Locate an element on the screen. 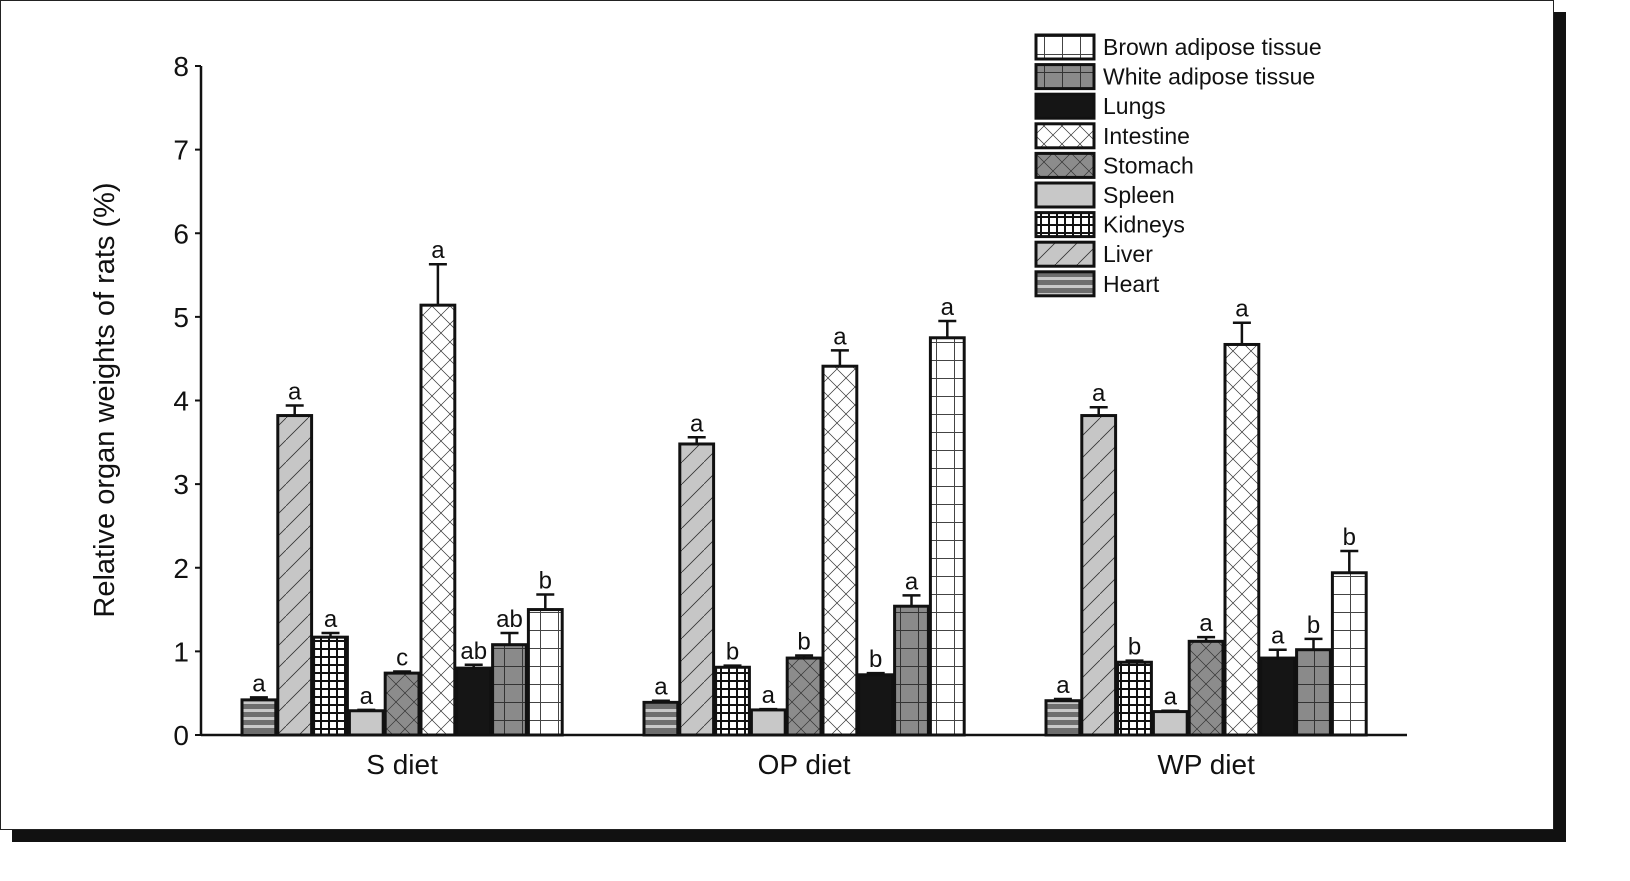  y-tick-label: 6 is located at coordinates (181, 233).